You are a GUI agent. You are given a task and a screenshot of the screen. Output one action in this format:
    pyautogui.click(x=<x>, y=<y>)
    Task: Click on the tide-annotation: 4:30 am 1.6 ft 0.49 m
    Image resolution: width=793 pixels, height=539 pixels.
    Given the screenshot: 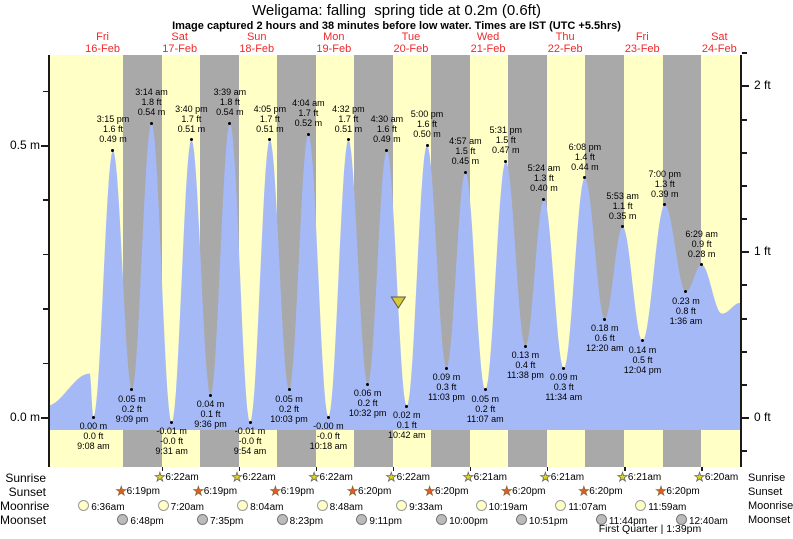 What is the action you would take?
    pyautogui.click(x=387, y=129)
    